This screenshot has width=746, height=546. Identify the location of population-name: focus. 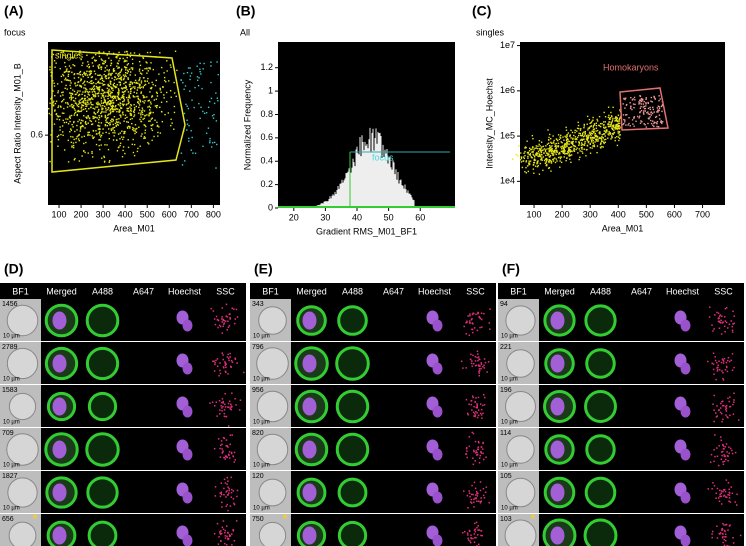
(15, 32).